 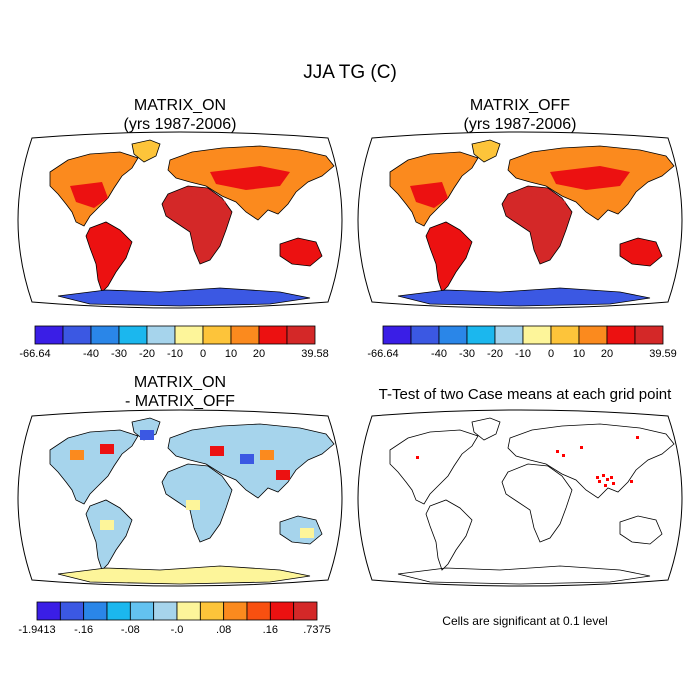 I want to click on map-matrix-on, so click(x=180, y=220).